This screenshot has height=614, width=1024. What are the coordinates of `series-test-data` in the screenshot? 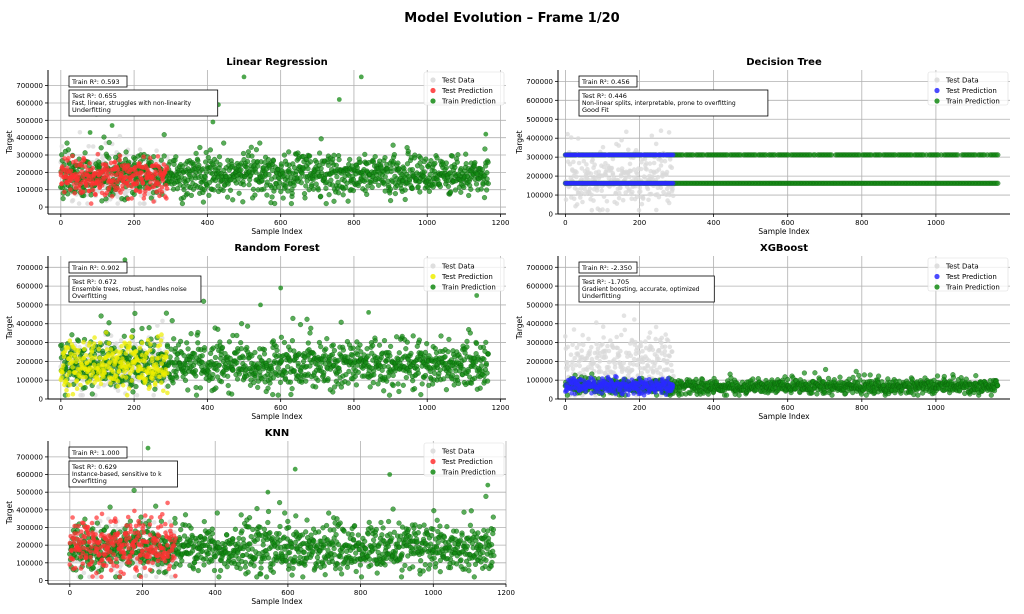 It's located at (619, 170).